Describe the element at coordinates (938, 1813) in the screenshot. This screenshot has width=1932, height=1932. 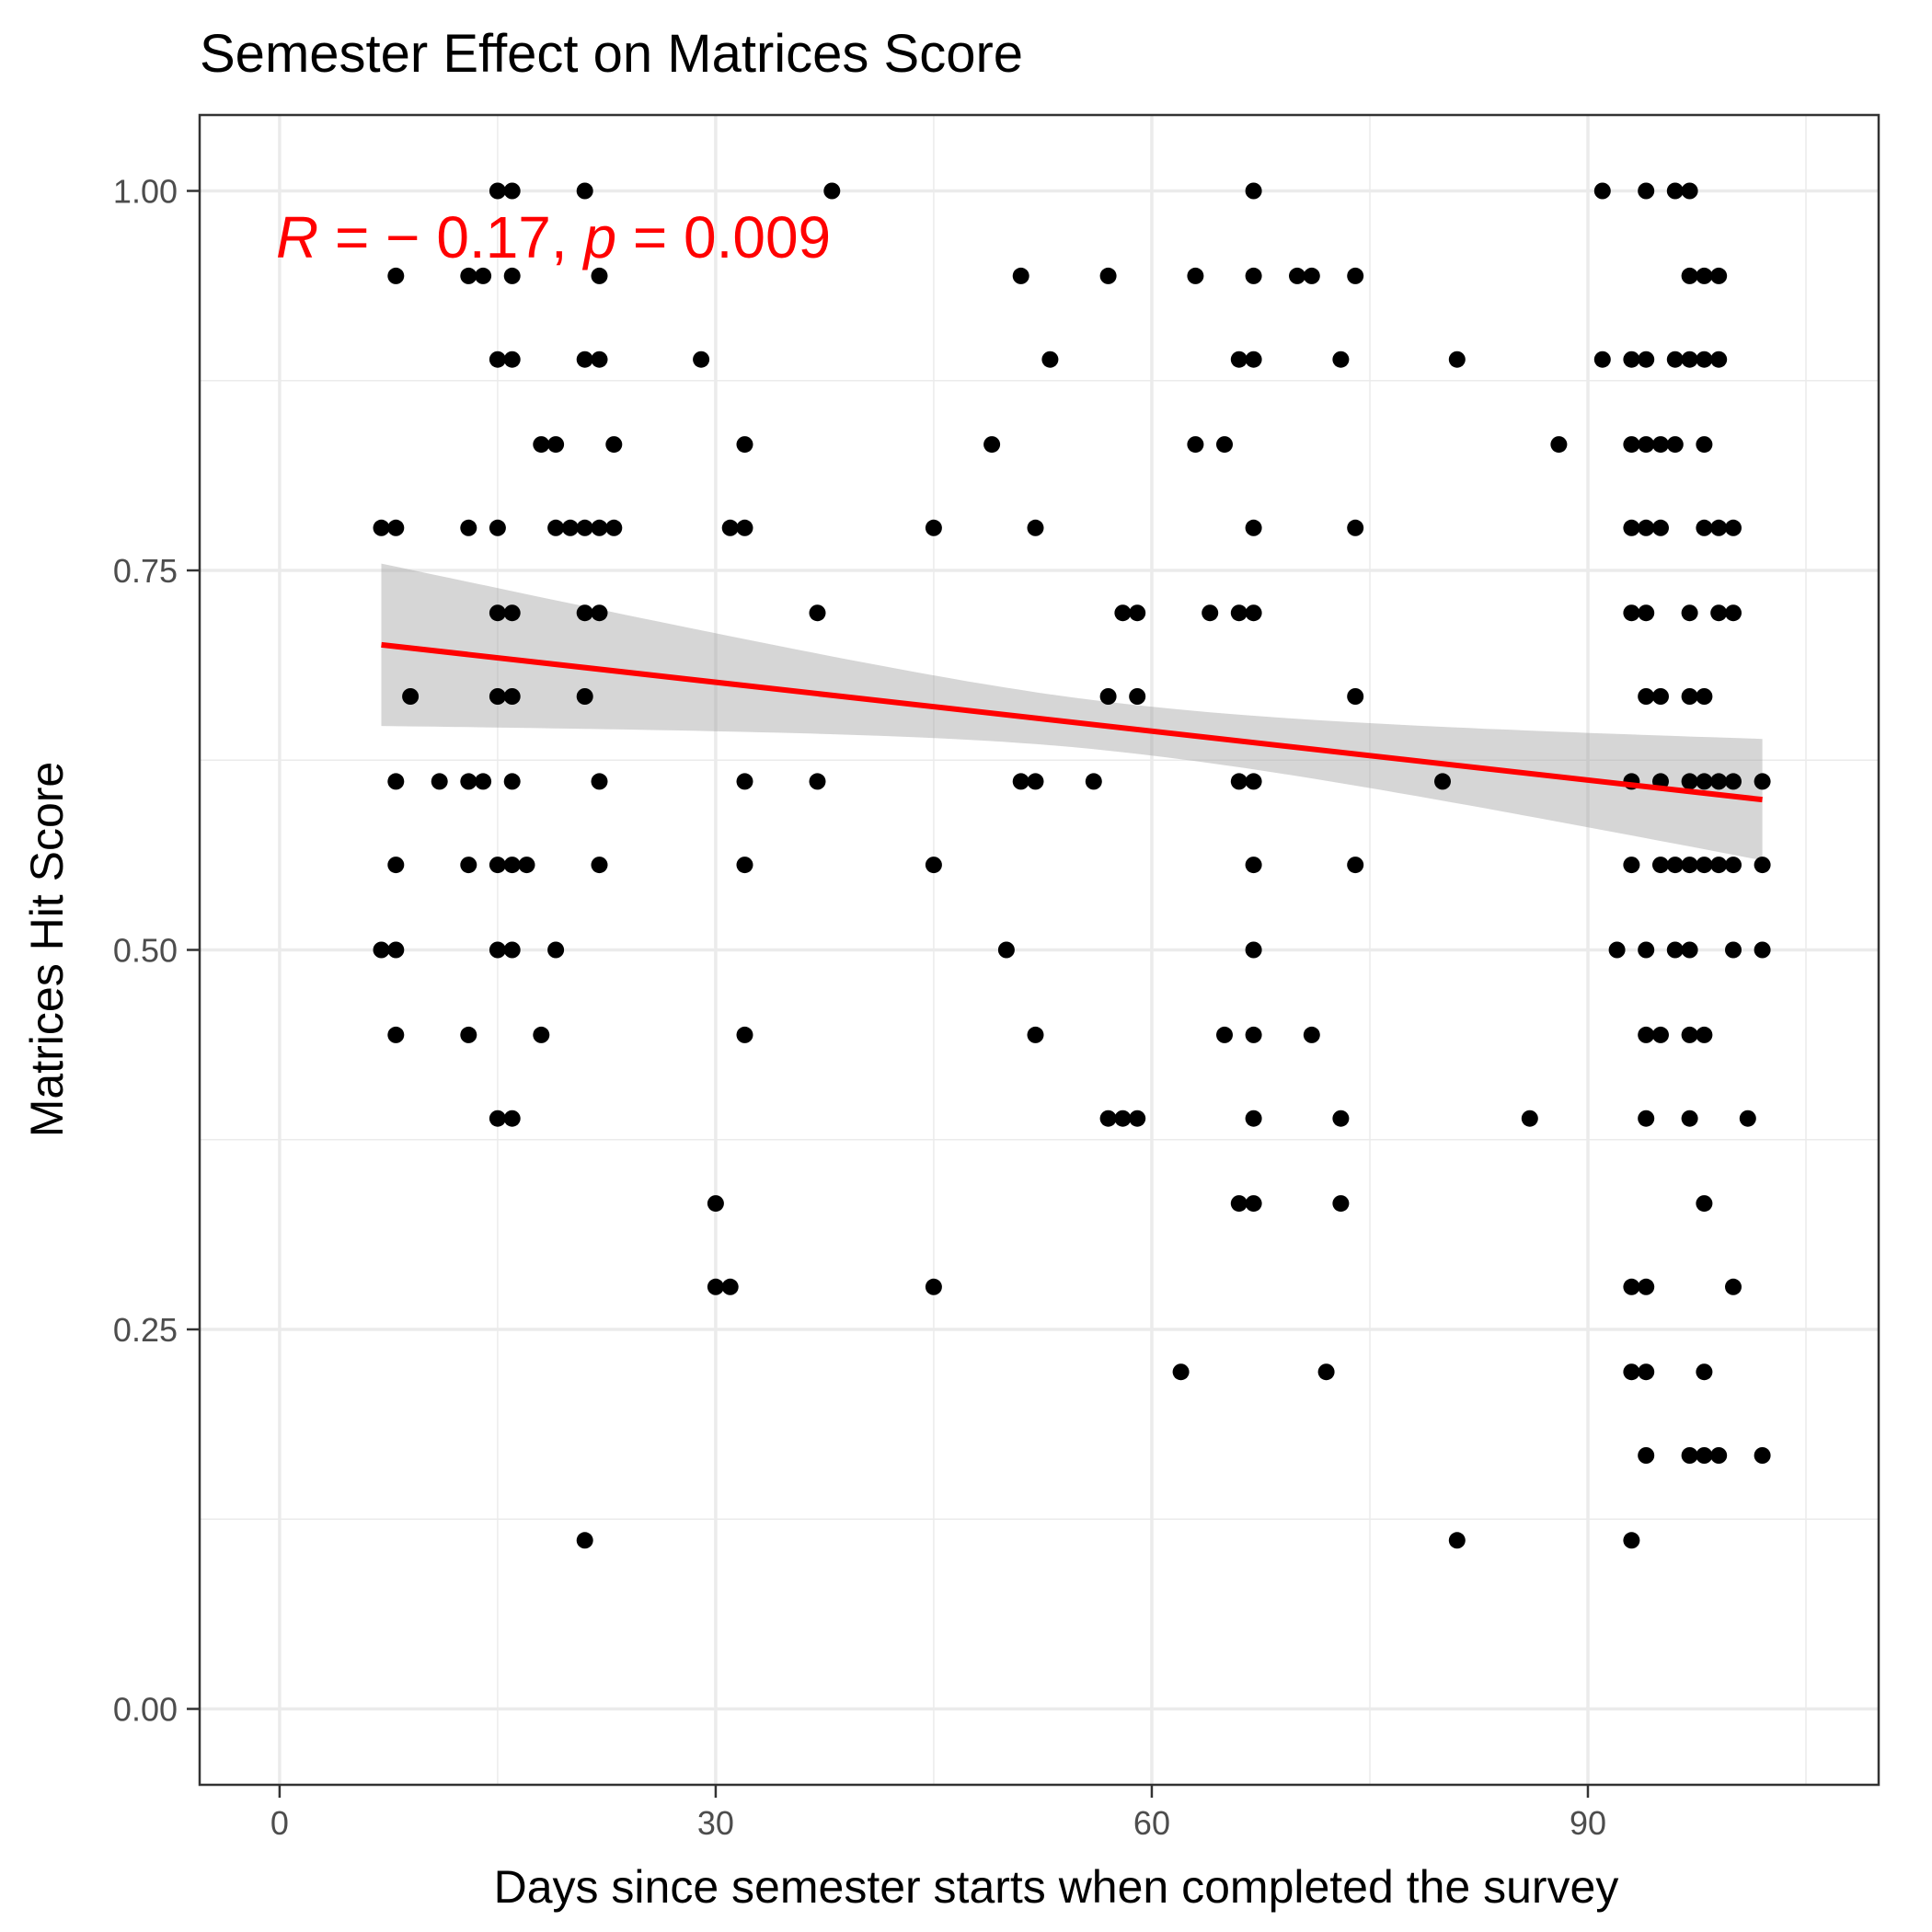
I see `x-axis: 0 30 60 90` at that location.